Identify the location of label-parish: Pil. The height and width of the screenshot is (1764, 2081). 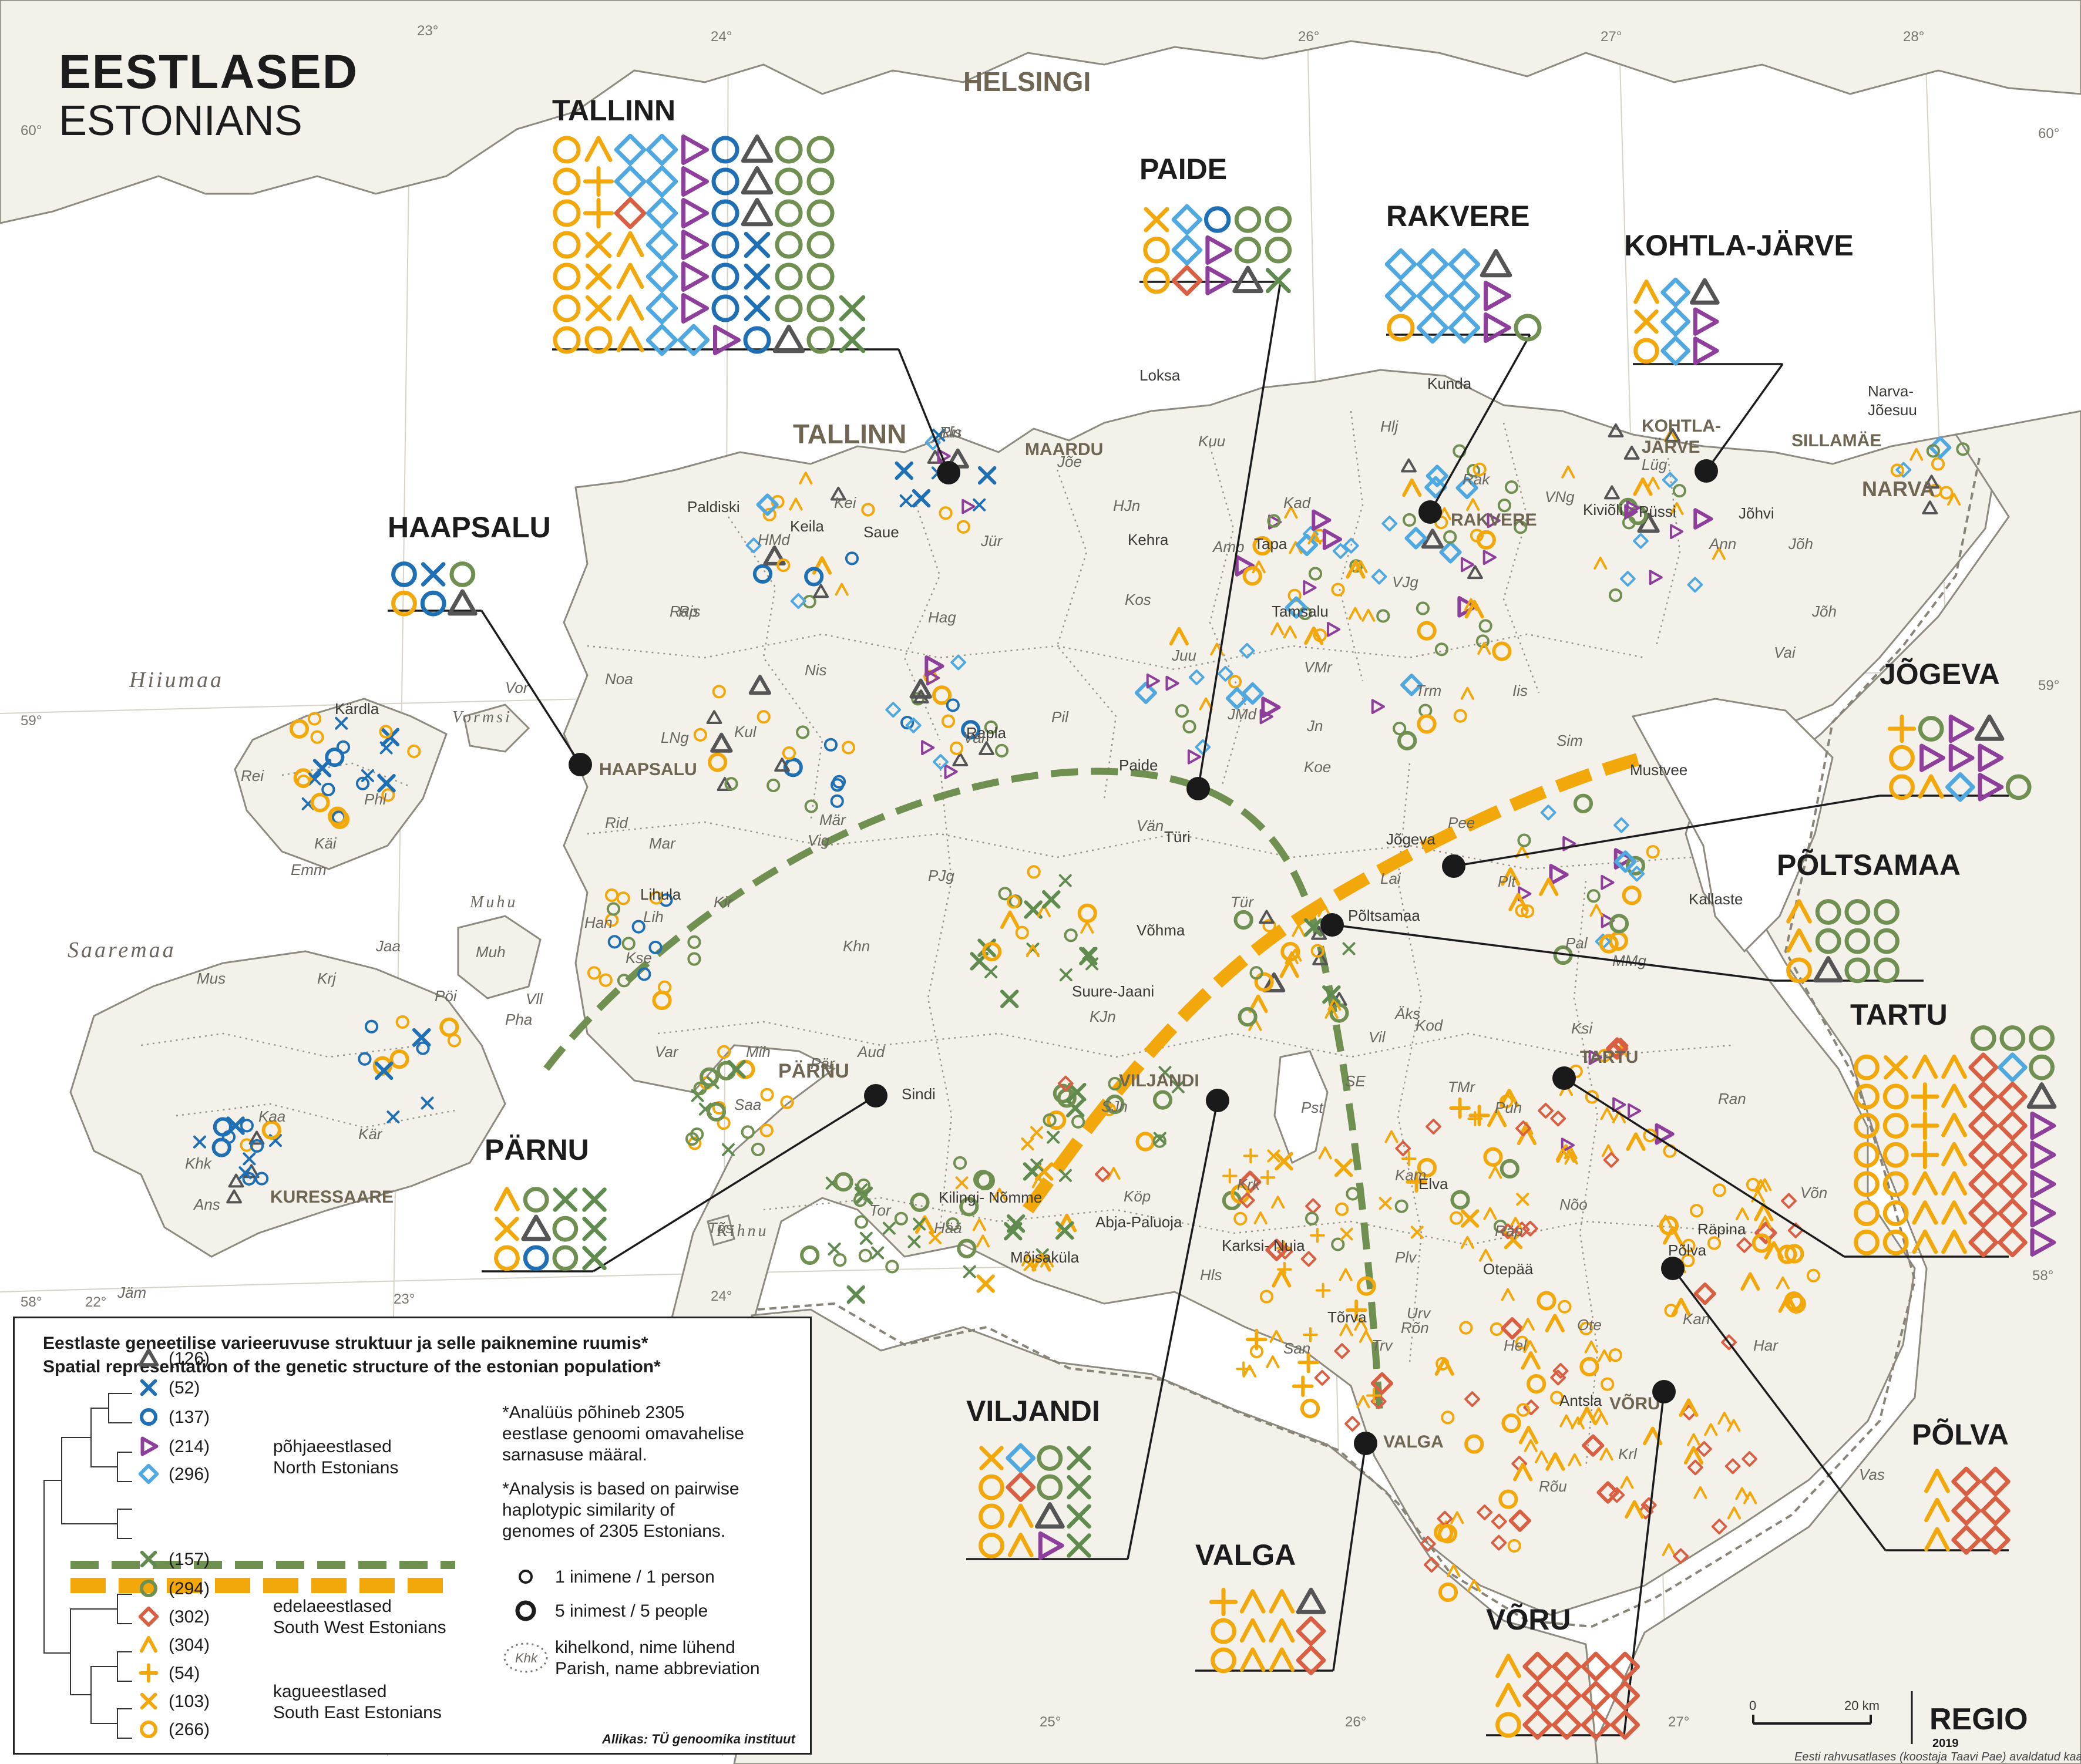
(1060, 717).